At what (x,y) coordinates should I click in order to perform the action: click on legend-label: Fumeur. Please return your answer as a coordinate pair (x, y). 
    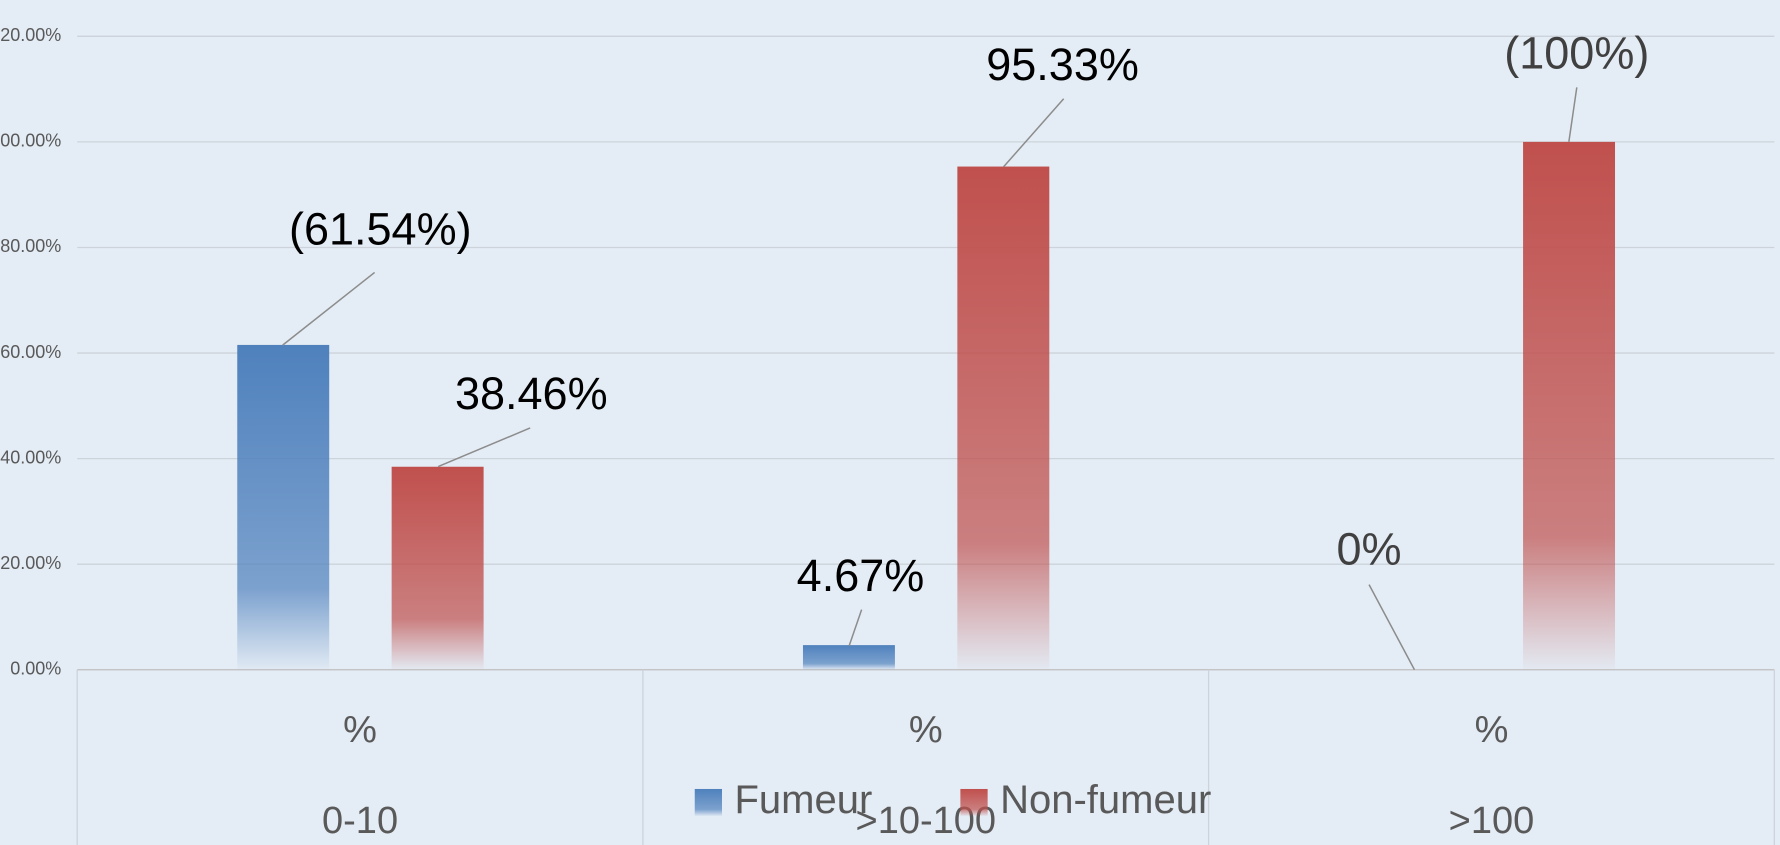
    Looking at the image, I should click on (803, 800).